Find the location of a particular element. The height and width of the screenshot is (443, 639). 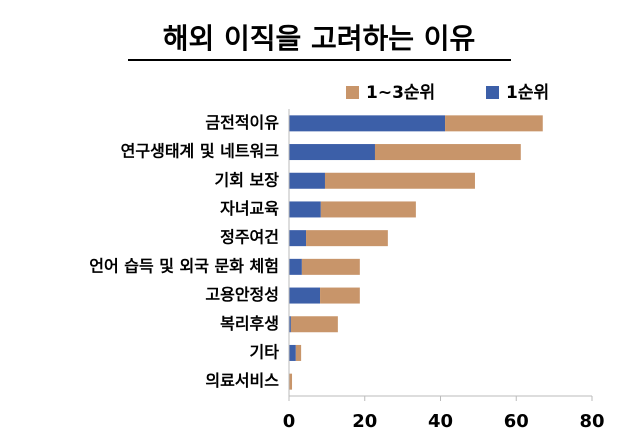

y-tick-label: 고용안정성 is located at coordinates (242, 294).